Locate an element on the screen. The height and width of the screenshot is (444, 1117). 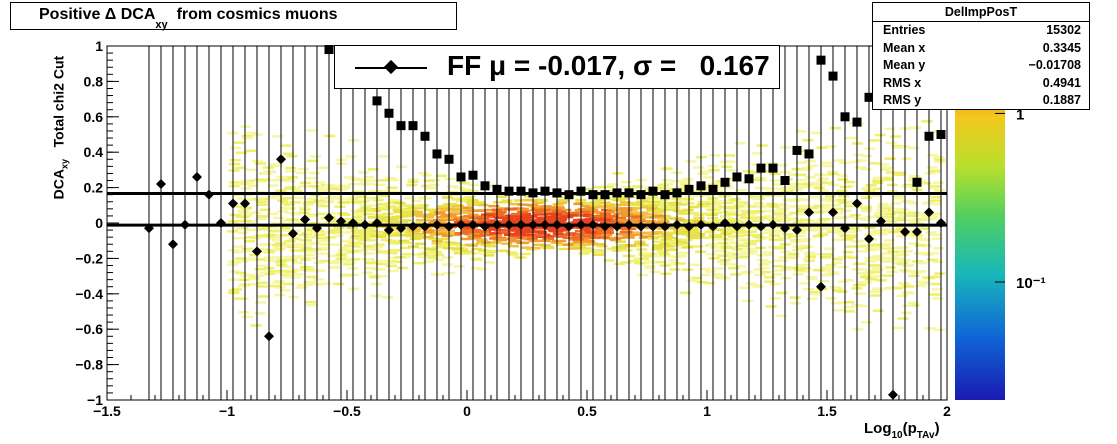
y-tick-label: −0.4 is located at coordinates (89, 294).